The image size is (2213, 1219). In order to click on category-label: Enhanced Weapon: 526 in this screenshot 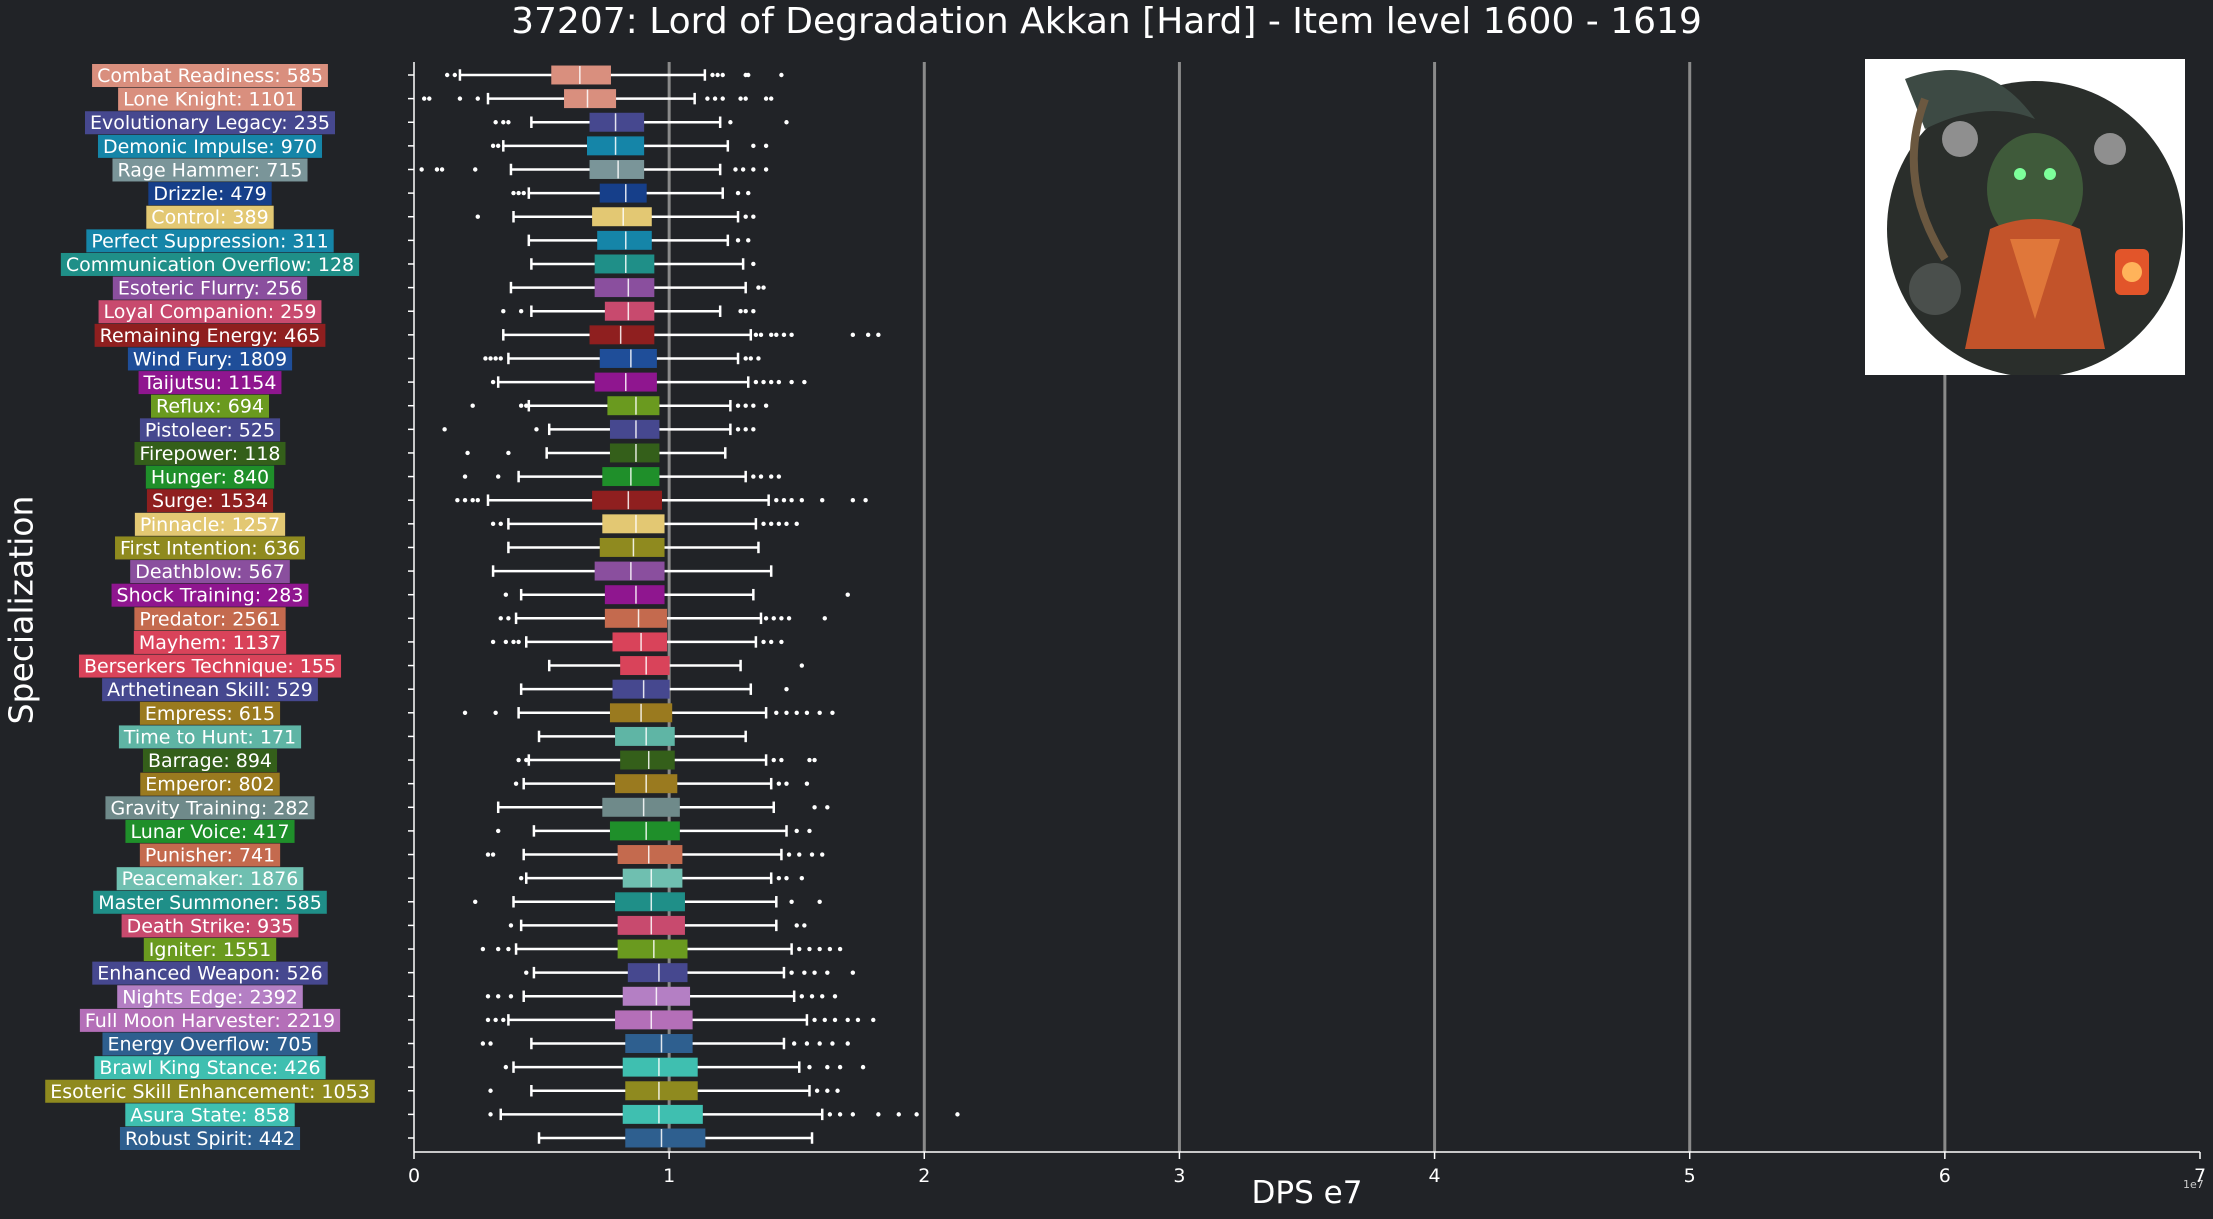, I will do `click(209, 974)`.